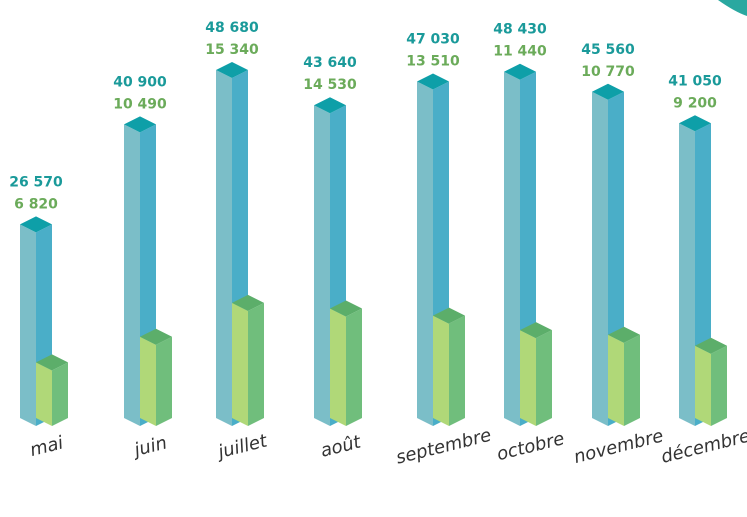 This screenshot has width=747, height=517. Describe the element at coordinates (616, 380) in the screenshot. I see `bar-series-2-6-front-face` at that location.